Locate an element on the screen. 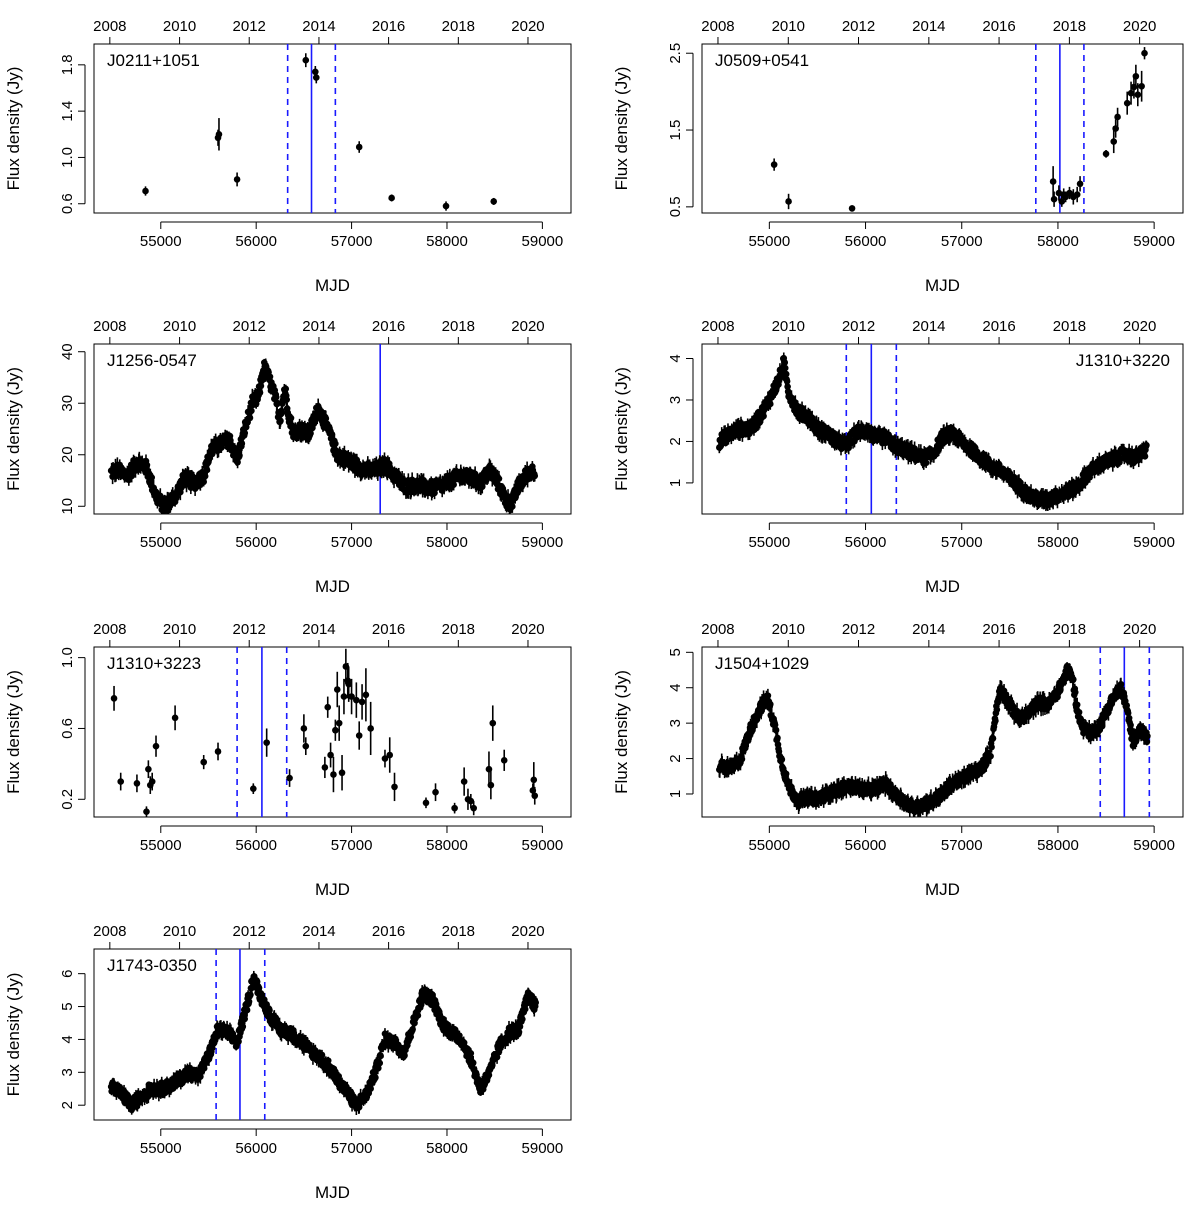  plot-frame is located at coordinates (332, 732).